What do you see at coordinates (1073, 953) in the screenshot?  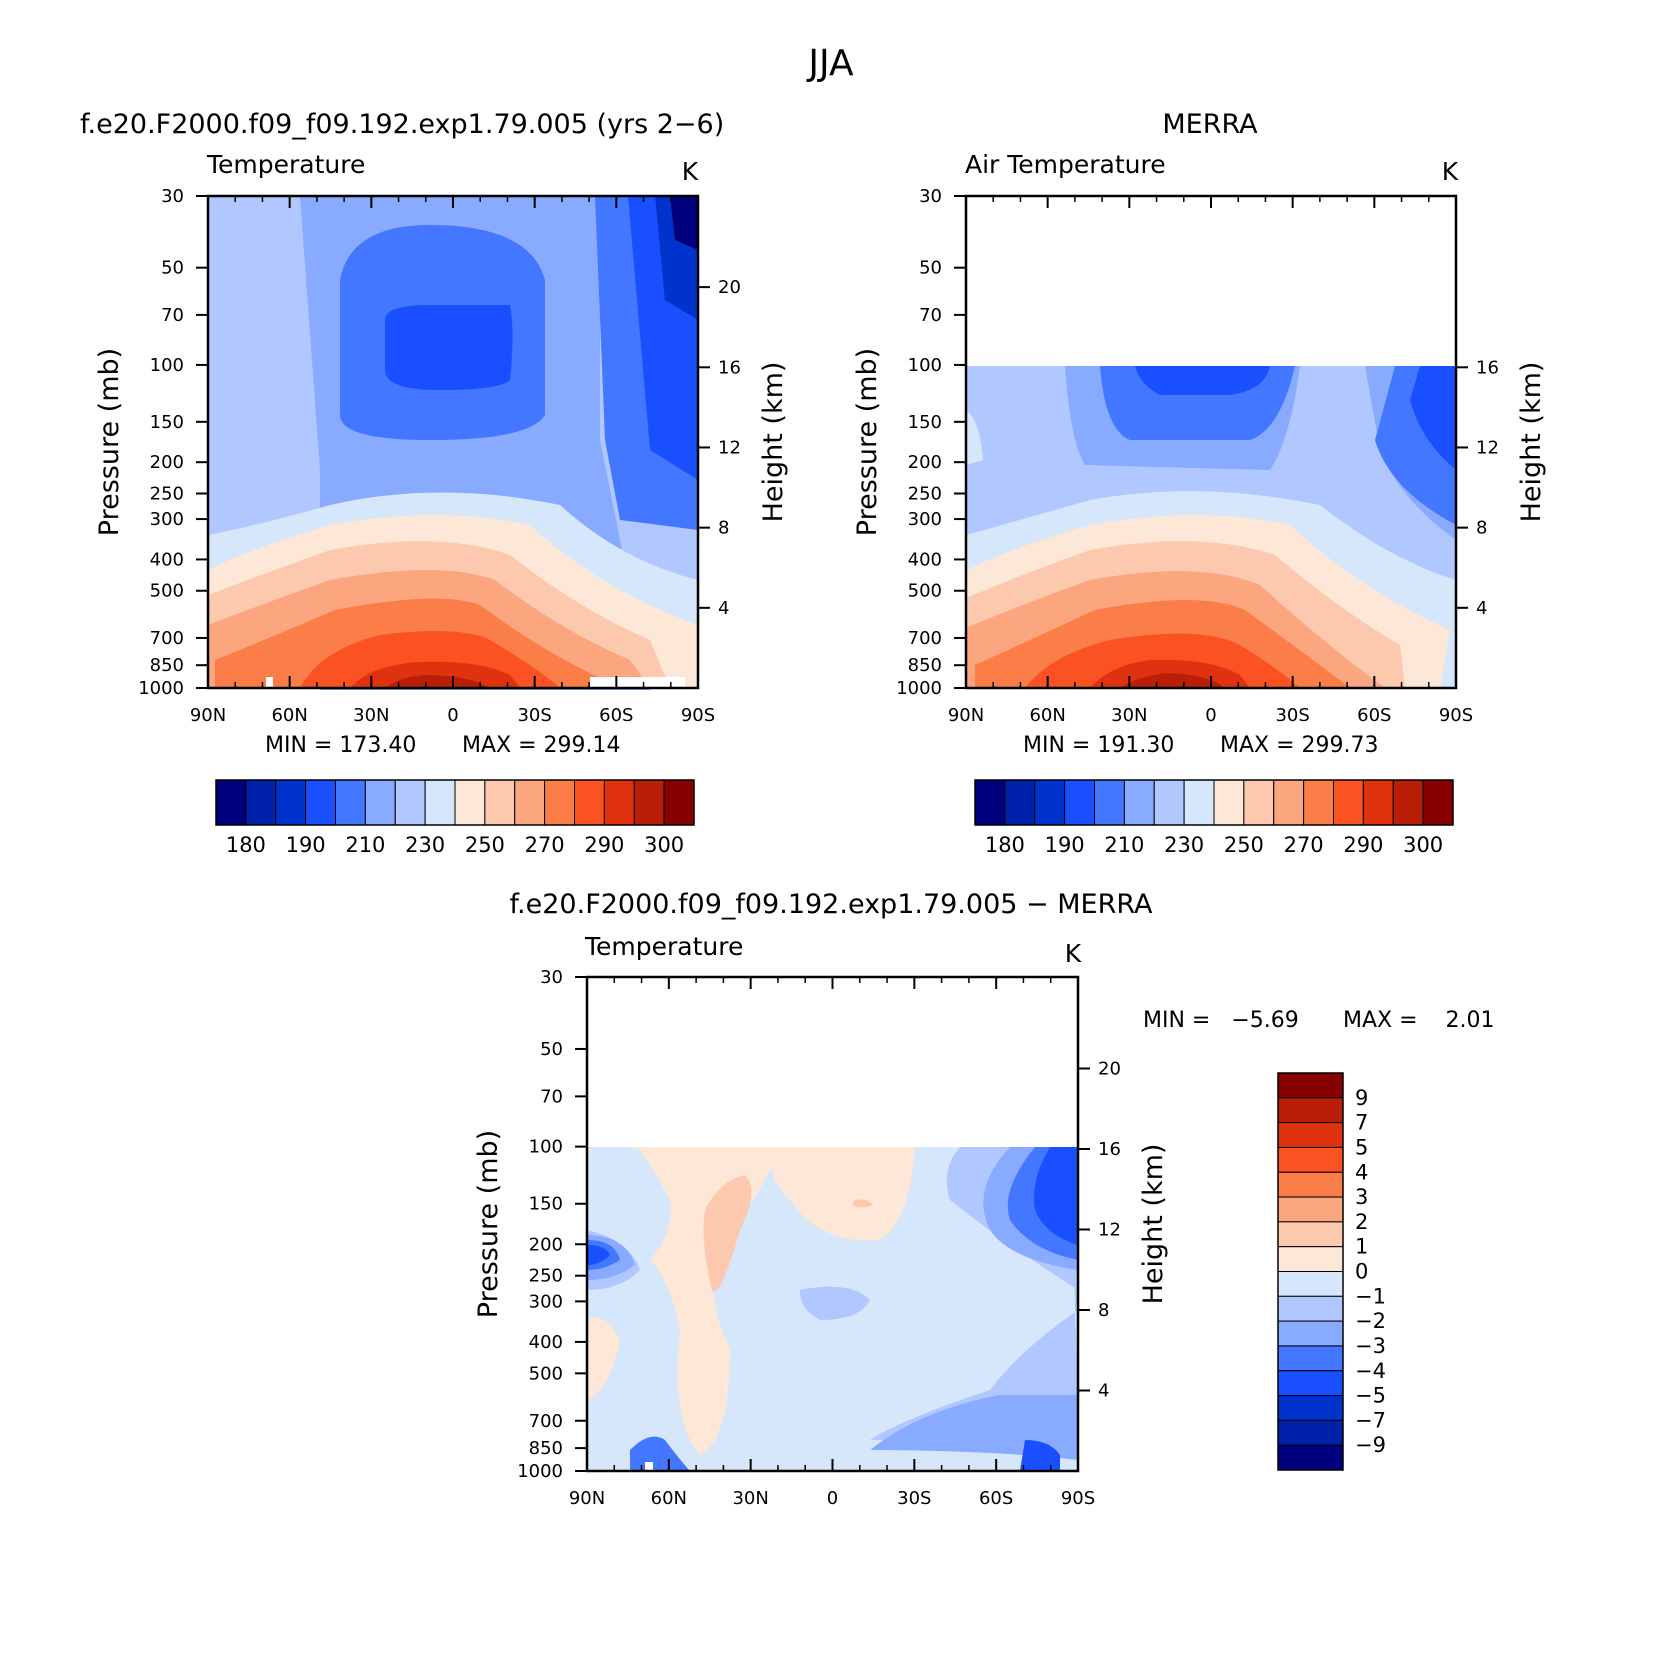 I see `panel-diff-units: K` at bounding box center [1073, 953].